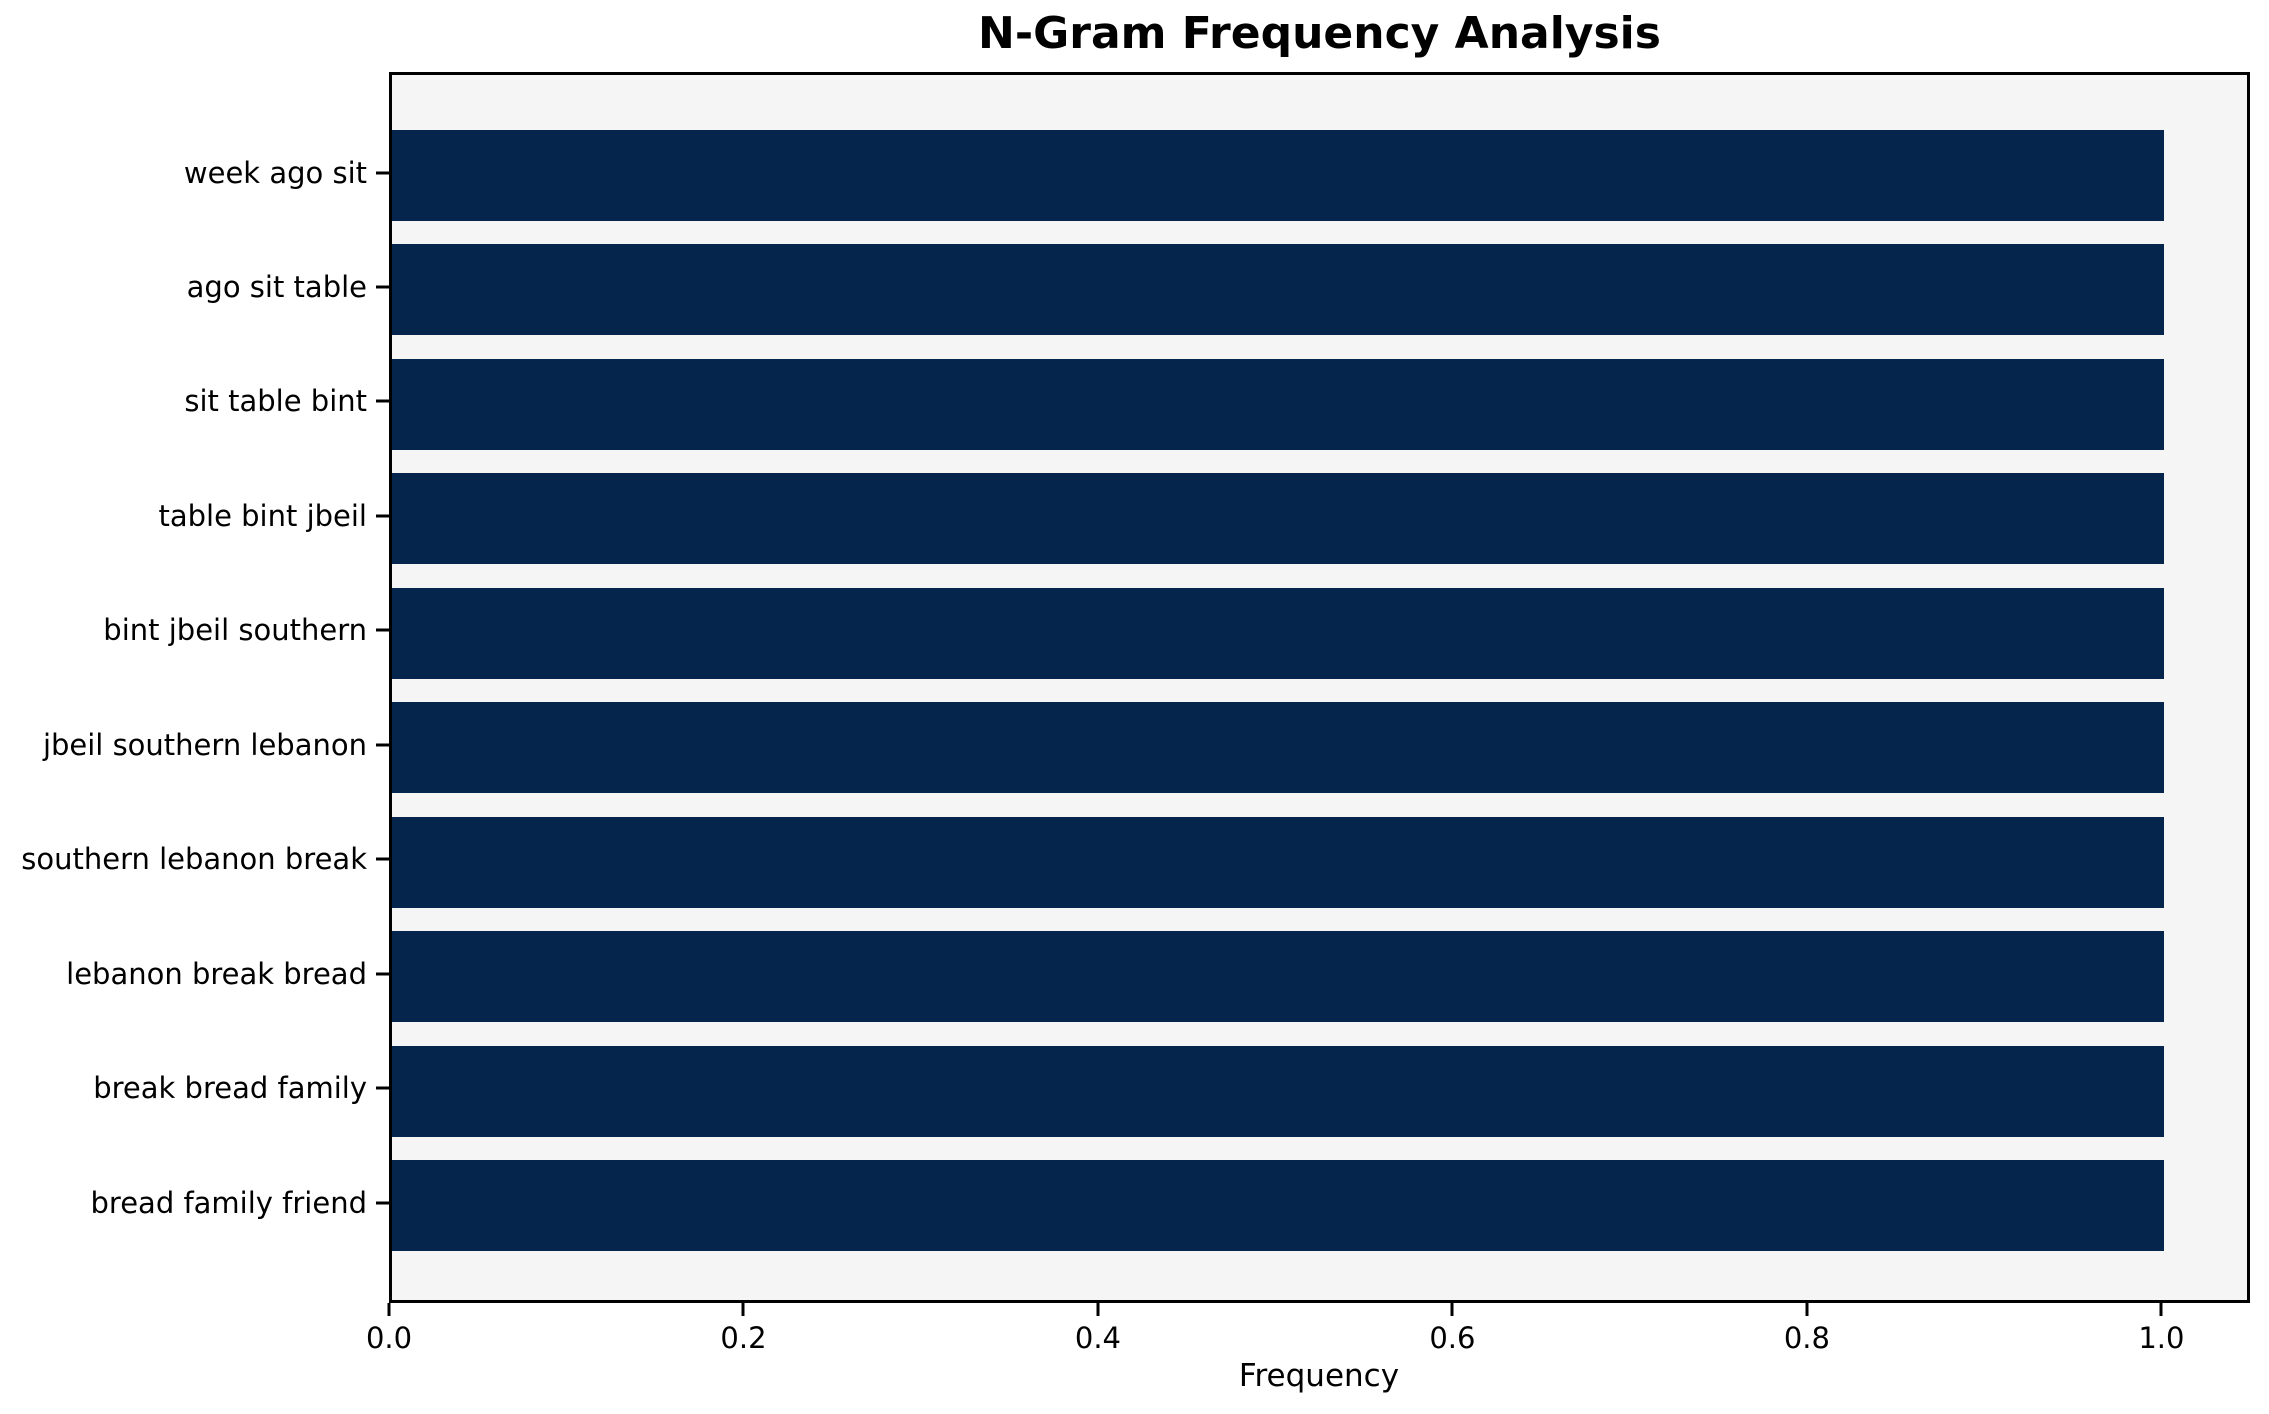 The height and width of the screenshot is (1414, 2269). I want to click on y-tick-label: bread family friend, so click(228, 1202).